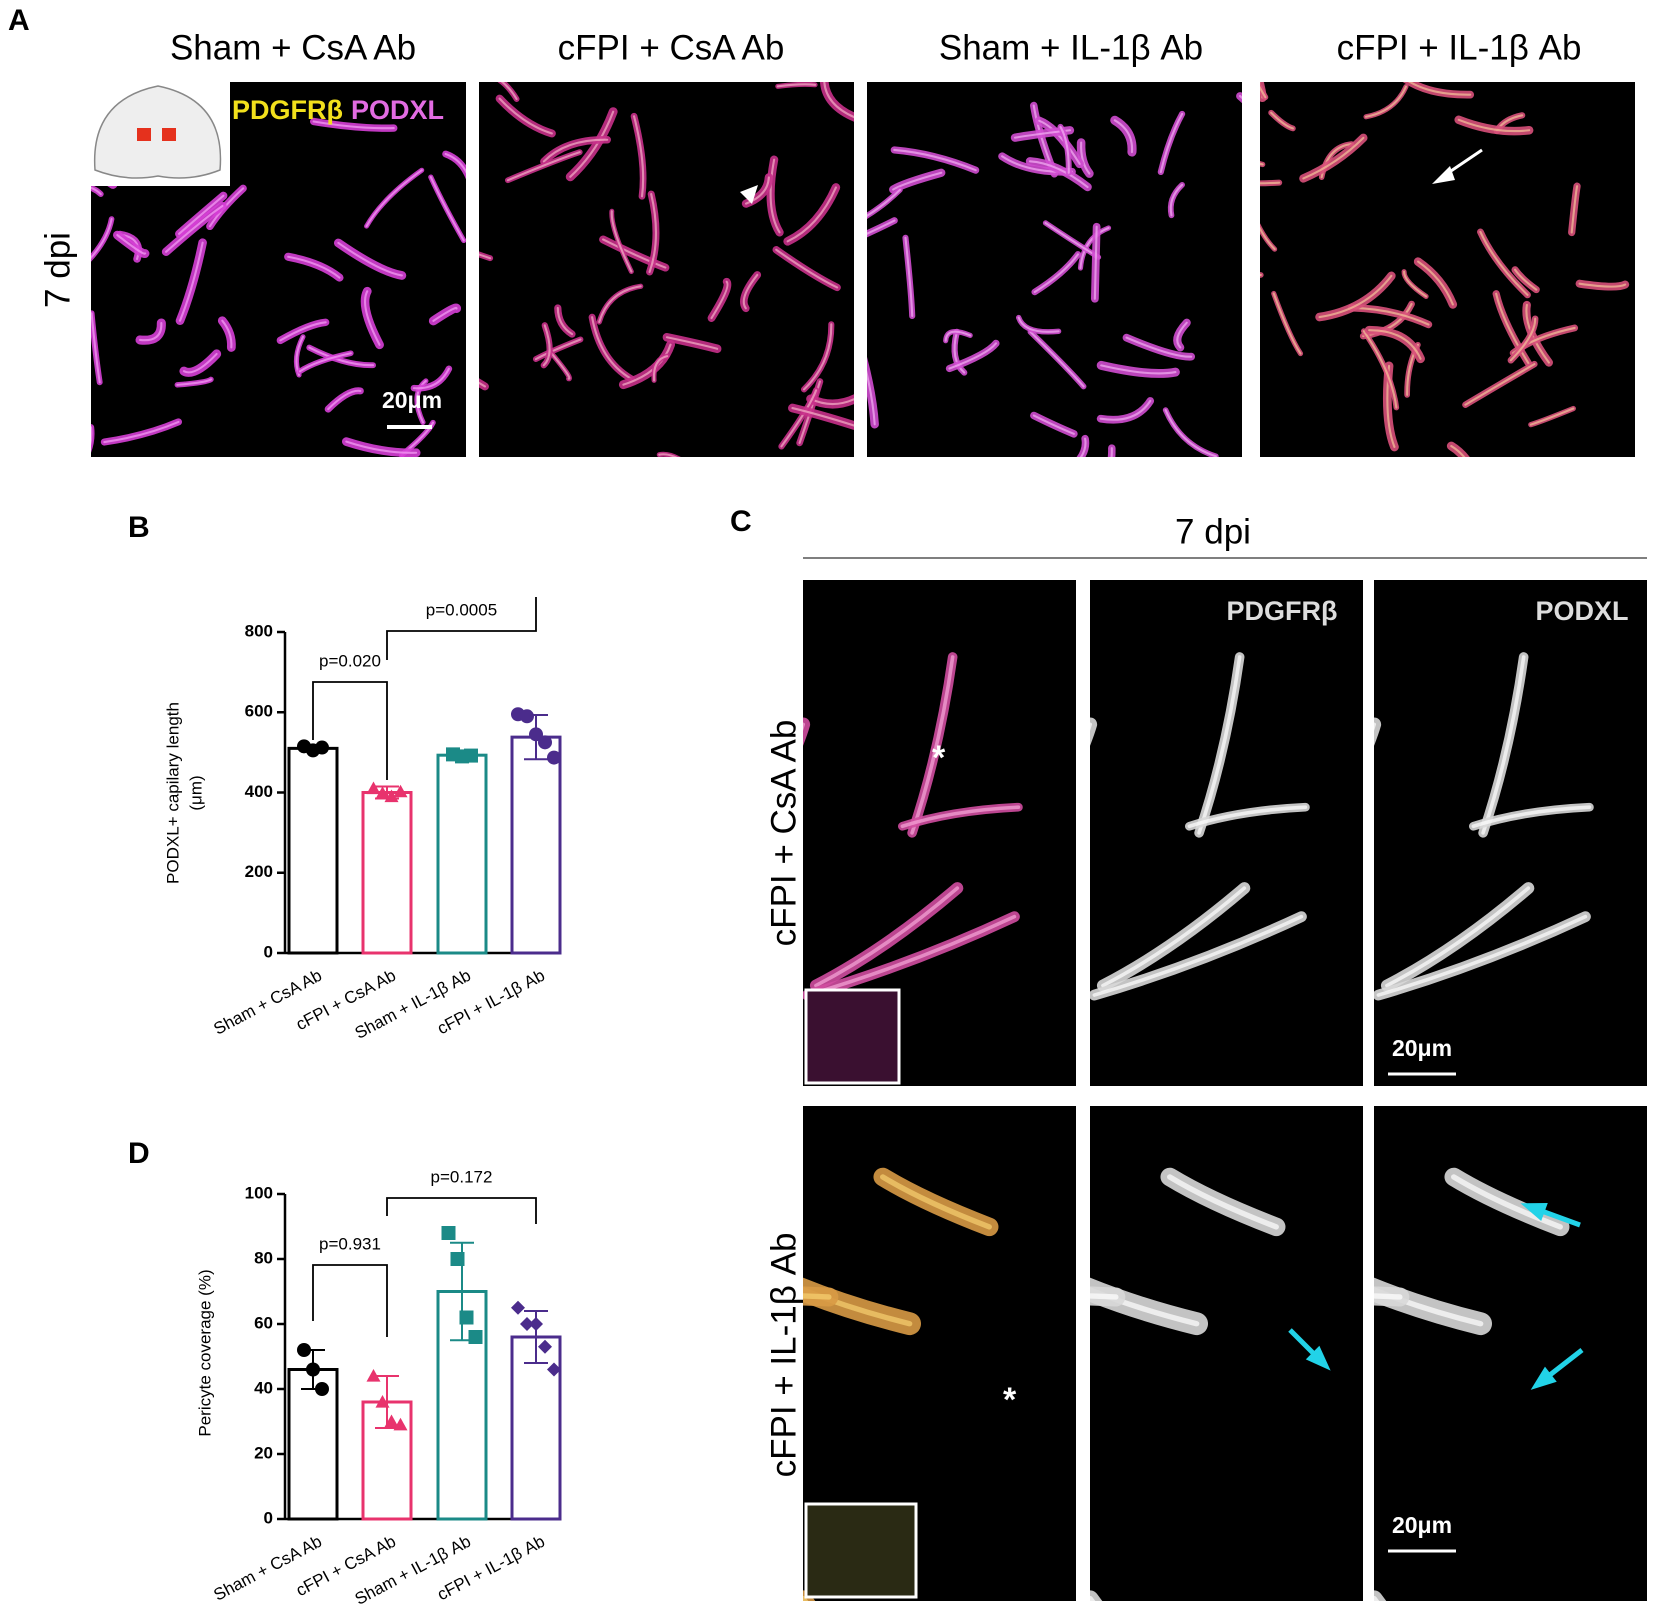 The image size is (1654, 1619). What do you see at coordinates (1422, 1048) in the screenshot?
I see `scale-label: 20μm` at bounding box center [1422, 1048].